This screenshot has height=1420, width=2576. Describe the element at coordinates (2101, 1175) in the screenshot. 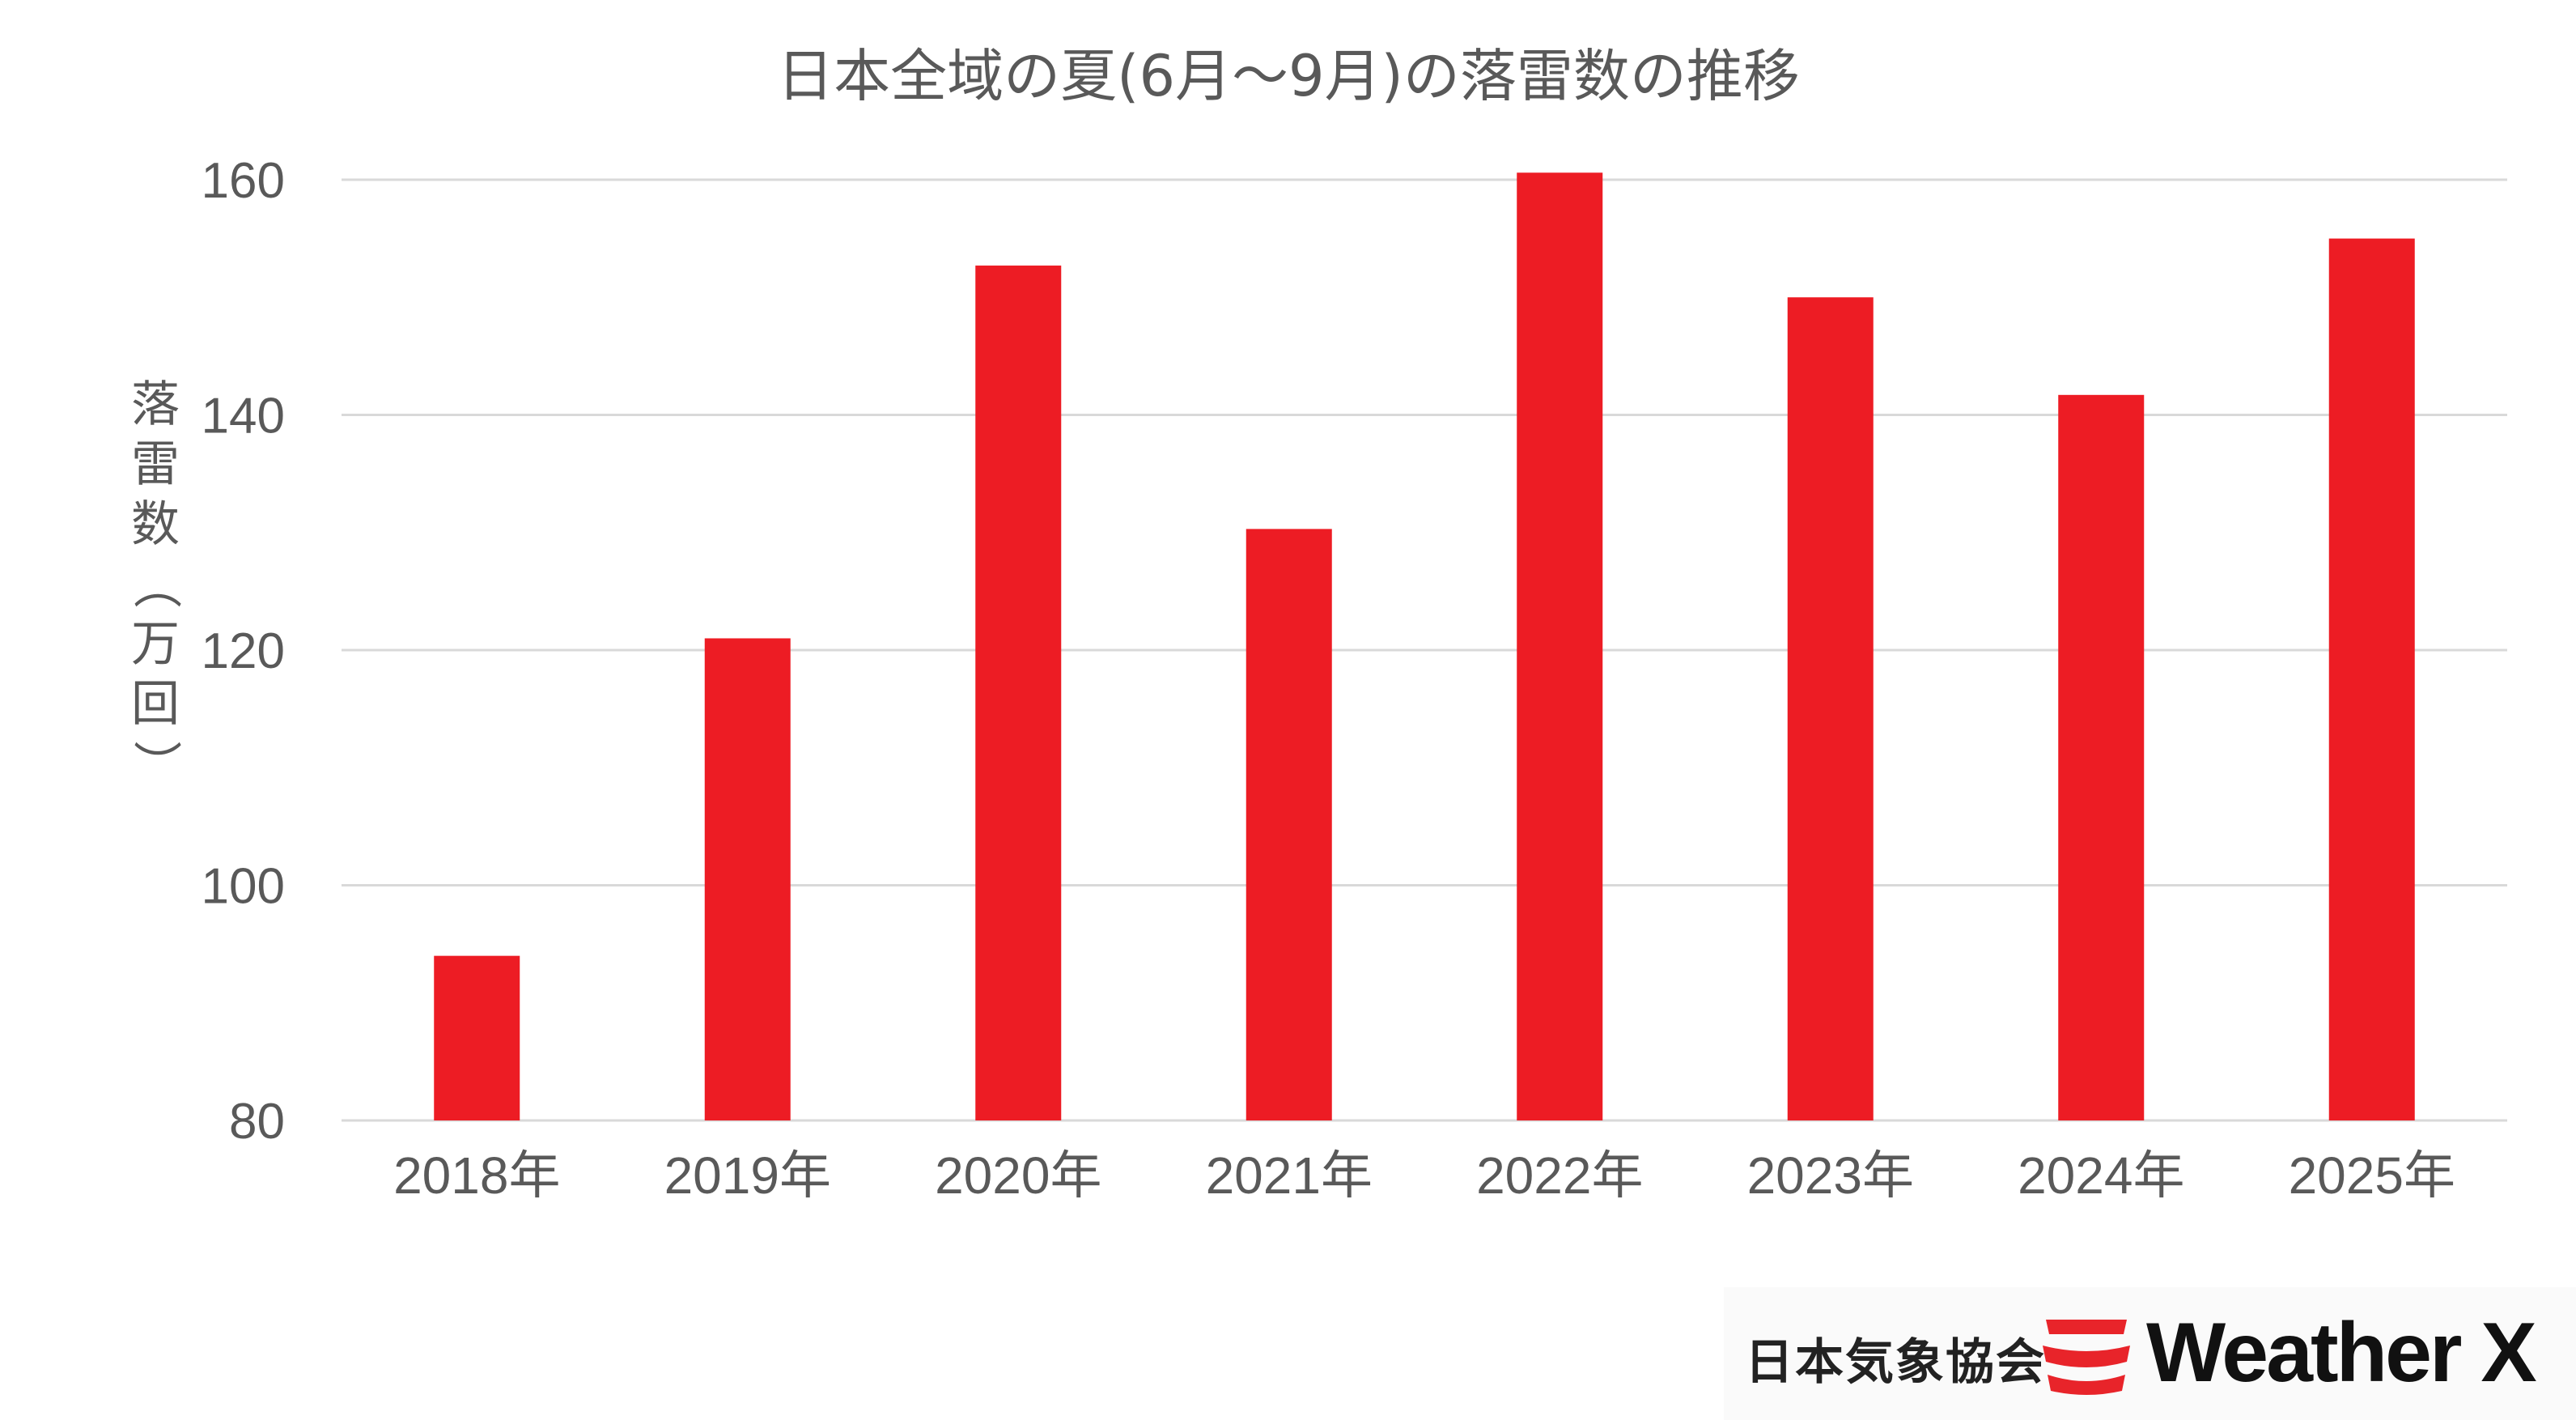

I see `x-tick-label: 2024年` at that location.